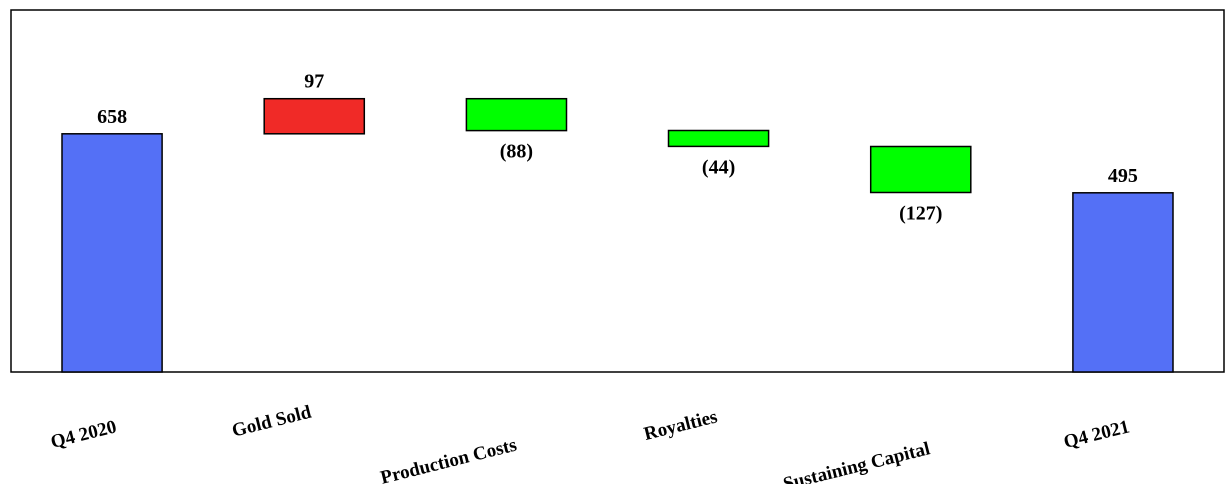  Describe the element at coordinates (718, 168) in the screenshot. I see `value-label: (44)` at that location.